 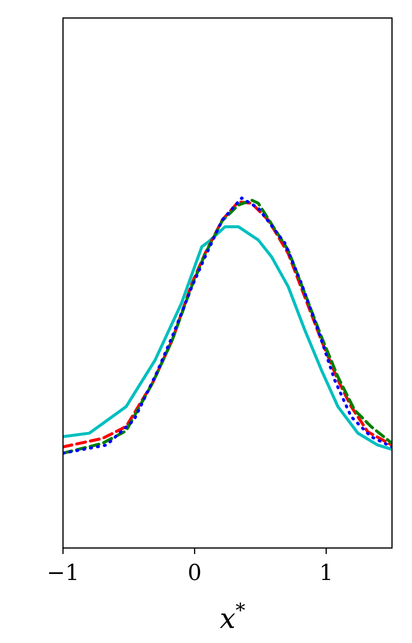 What do you see at coordinates (326, 573) in the screenshot?
I see `x-tick-label: 1` at bounding box center [326, 573].